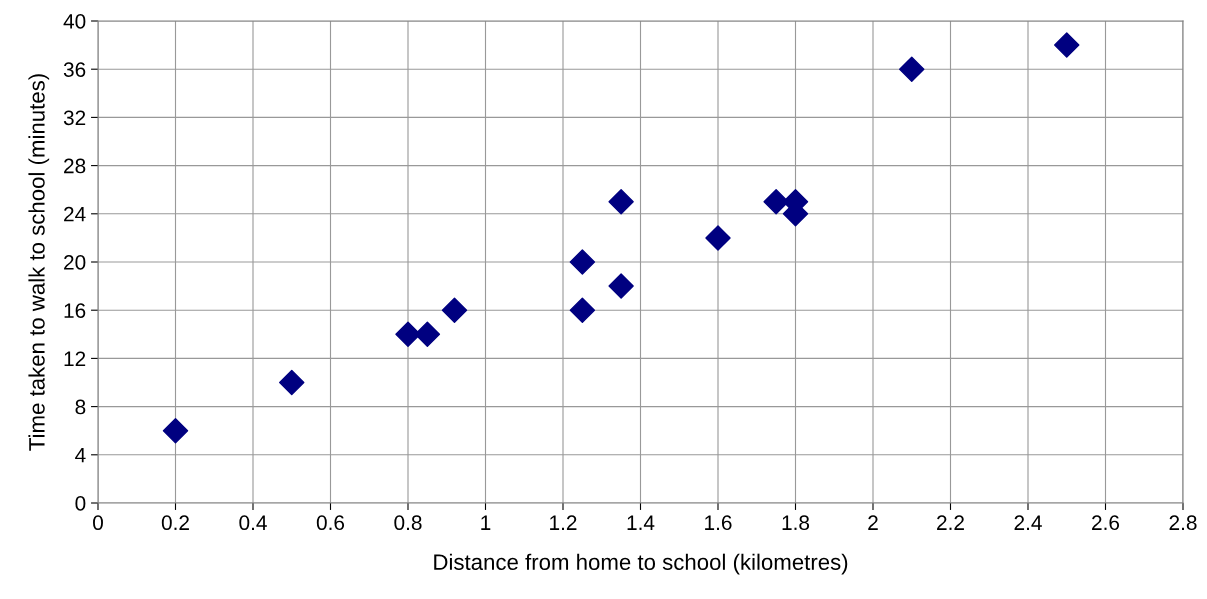  Describe the element at coordinates (74, 118) in the screenshot. I see `y-tick-label: 32` at that location.